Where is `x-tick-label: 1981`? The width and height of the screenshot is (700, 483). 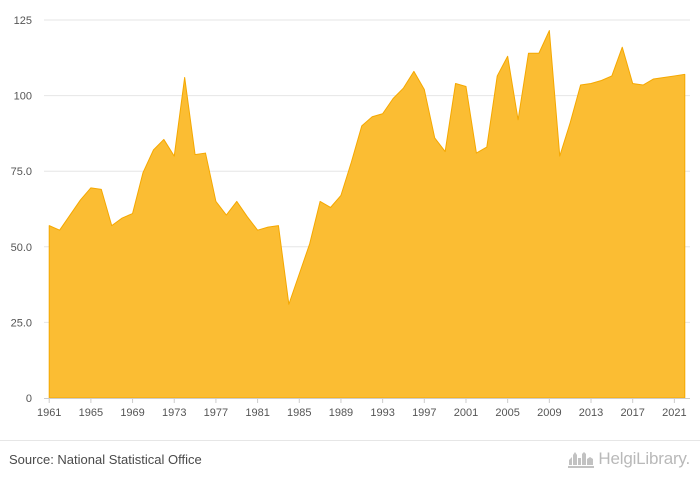
x-tick-label: 1981 is located at coordinates (257, 413).